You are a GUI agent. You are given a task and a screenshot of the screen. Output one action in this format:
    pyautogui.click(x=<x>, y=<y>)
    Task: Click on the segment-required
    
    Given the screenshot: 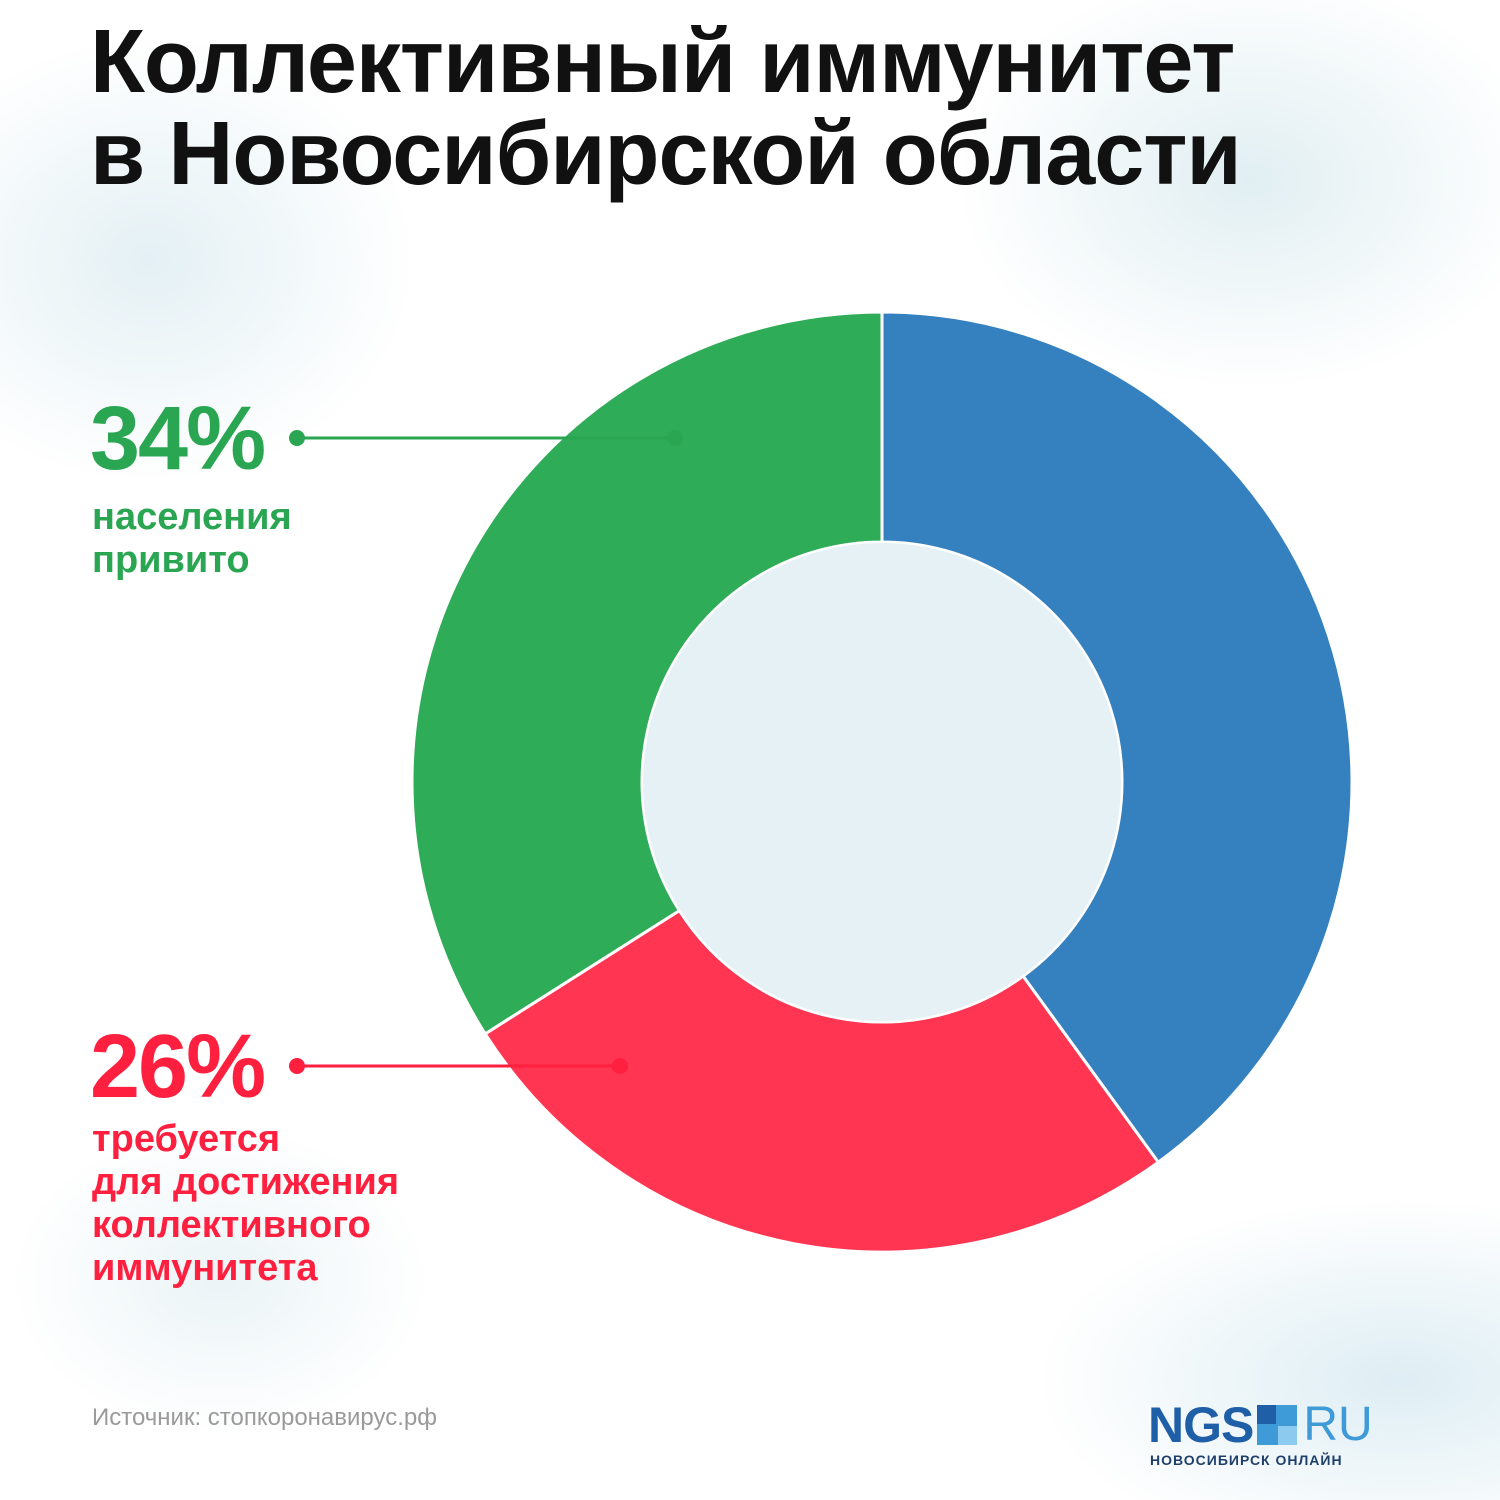 What is the action you would take?
    pyautogui.click(x=822, y=1081)
    